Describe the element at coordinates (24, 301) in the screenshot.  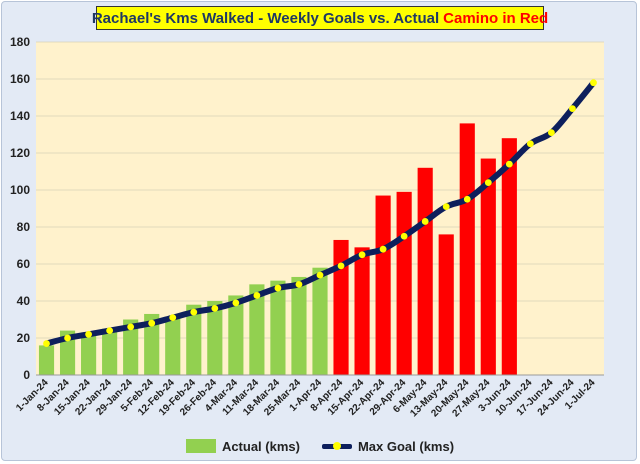
I see `y-tick-label: 40` at that location.